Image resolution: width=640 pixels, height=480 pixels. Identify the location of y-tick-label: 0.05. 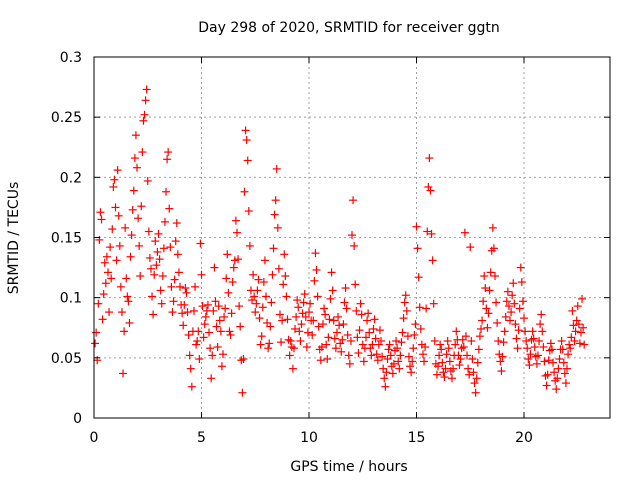
(66, 359).